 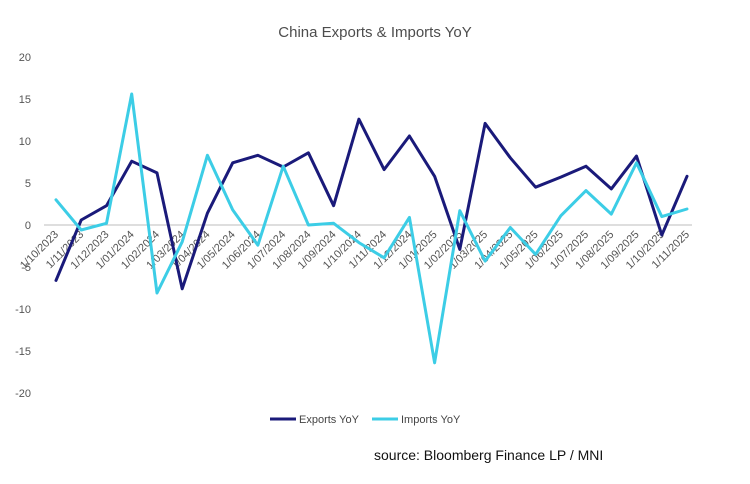 I want to click on y-tick-label: 10, so click(x=25, y=142).